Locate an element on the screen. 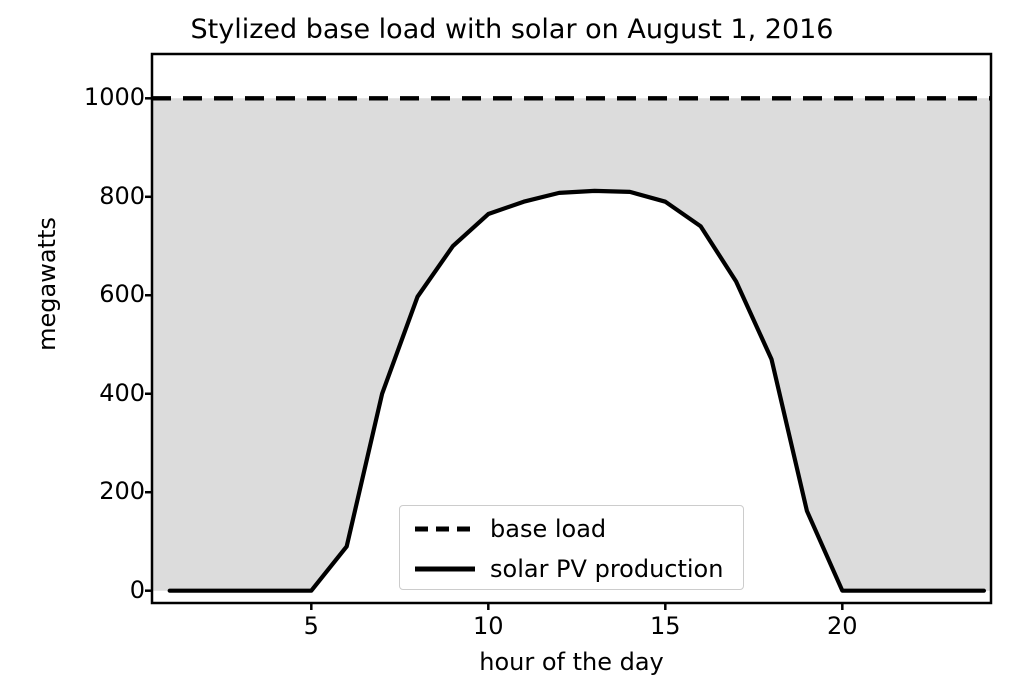 The height and width of the screenshot is (691, 1024). legend-item-base-load: base load is located at coordinates (572, 529).